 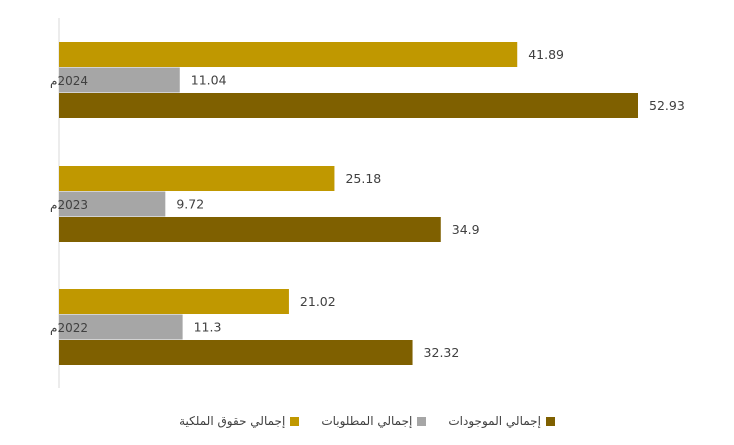 I want to click on bar-liabilities-2023, so click(x=112, y=204).